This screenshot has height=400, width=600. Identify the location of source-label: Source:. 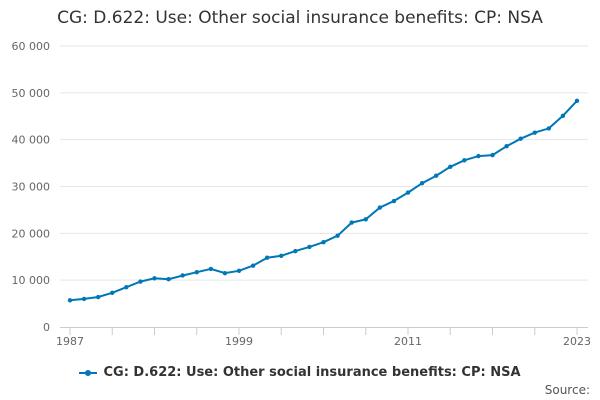
(567, 390).